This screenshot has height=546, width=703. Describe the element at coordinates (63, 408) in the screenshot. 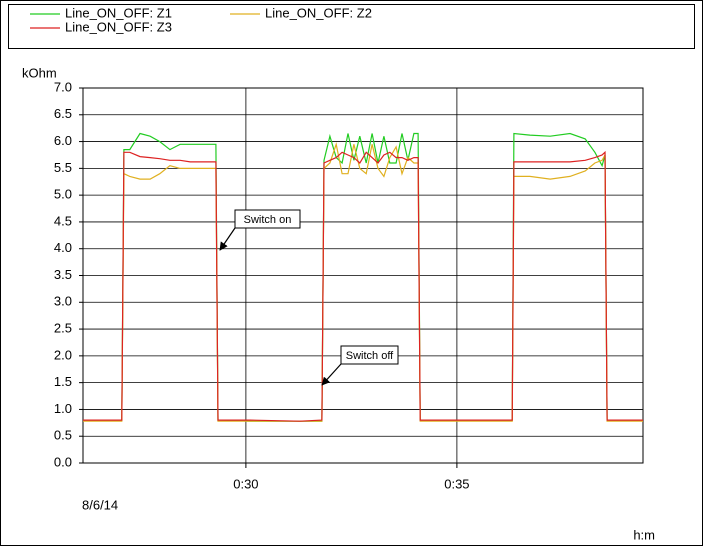

I see `y-tick-label: 1.0` at that location.